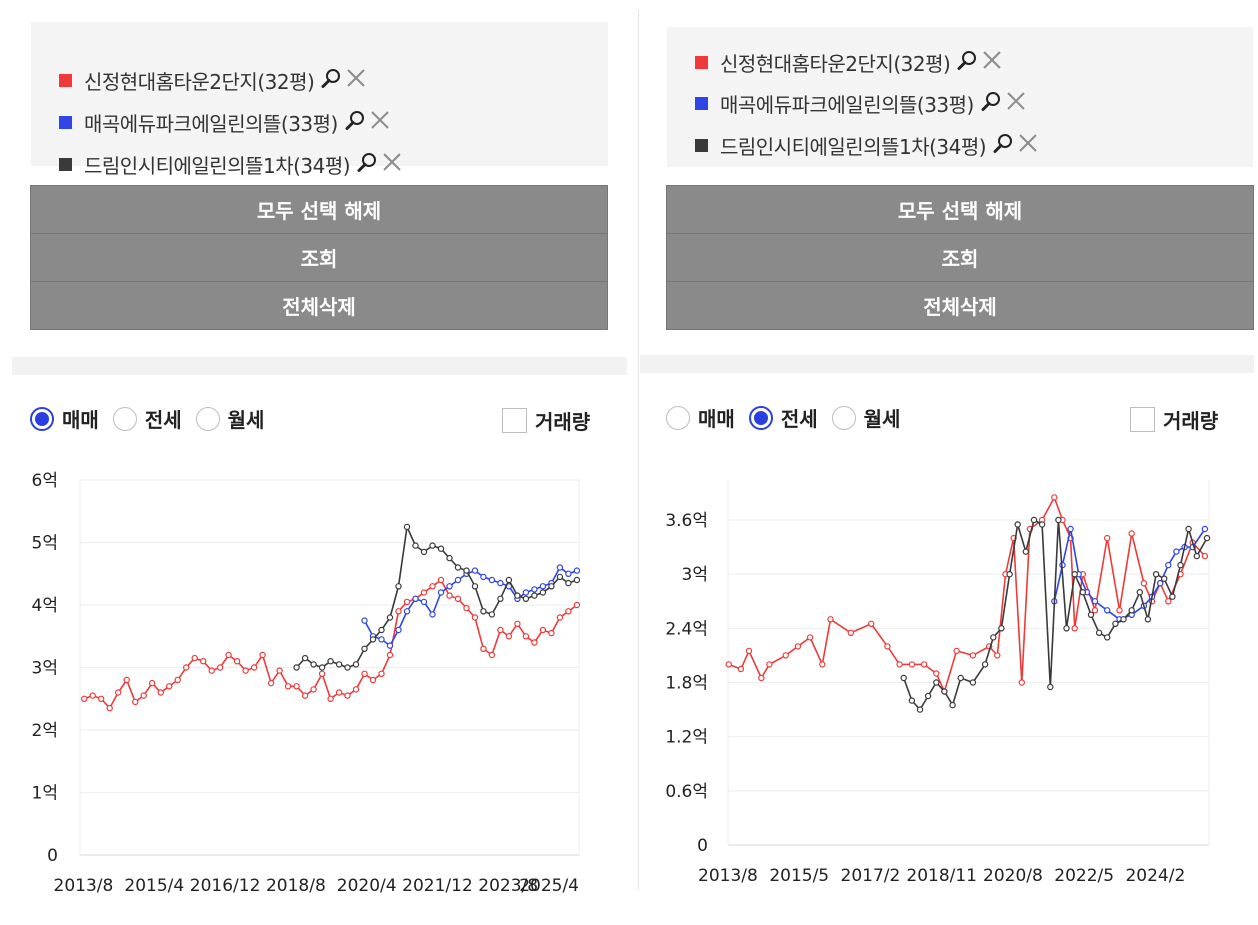 This screenshot has width=1258, height=925. Describe the element at coordinates (45, 669) in the screenshot. I see `y-tick-label: 3억` at that location.